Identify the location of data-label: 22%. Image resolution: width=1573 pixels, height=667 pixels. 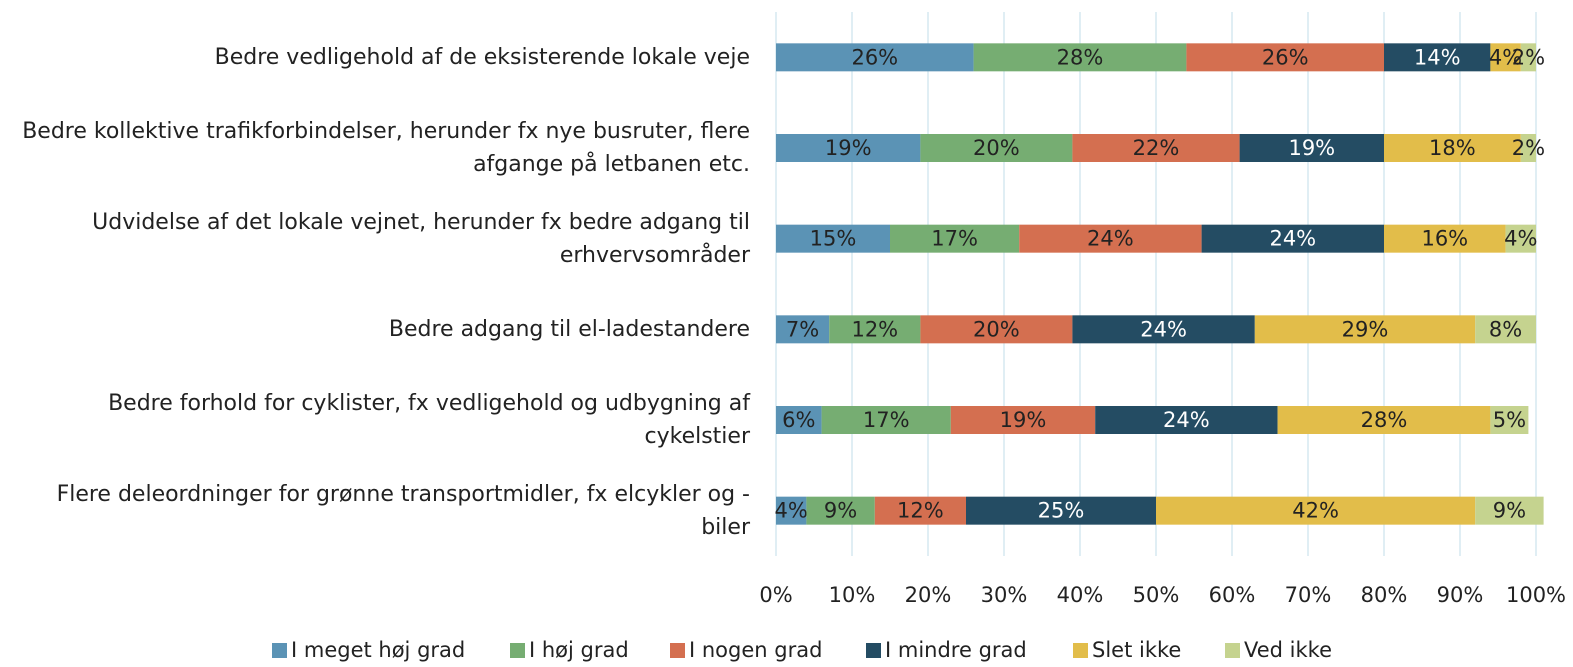
(1156, 148).